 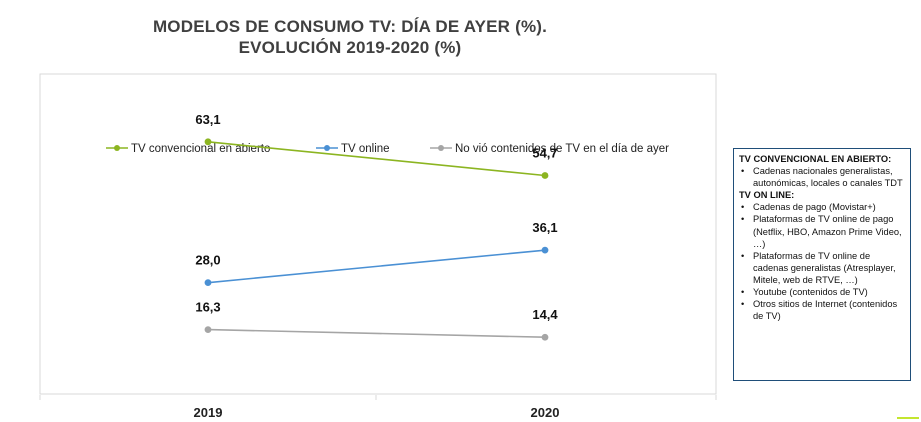 I want to click on notes-item: Cadenas de pago (Movistar+), so click(x=823, y=207).